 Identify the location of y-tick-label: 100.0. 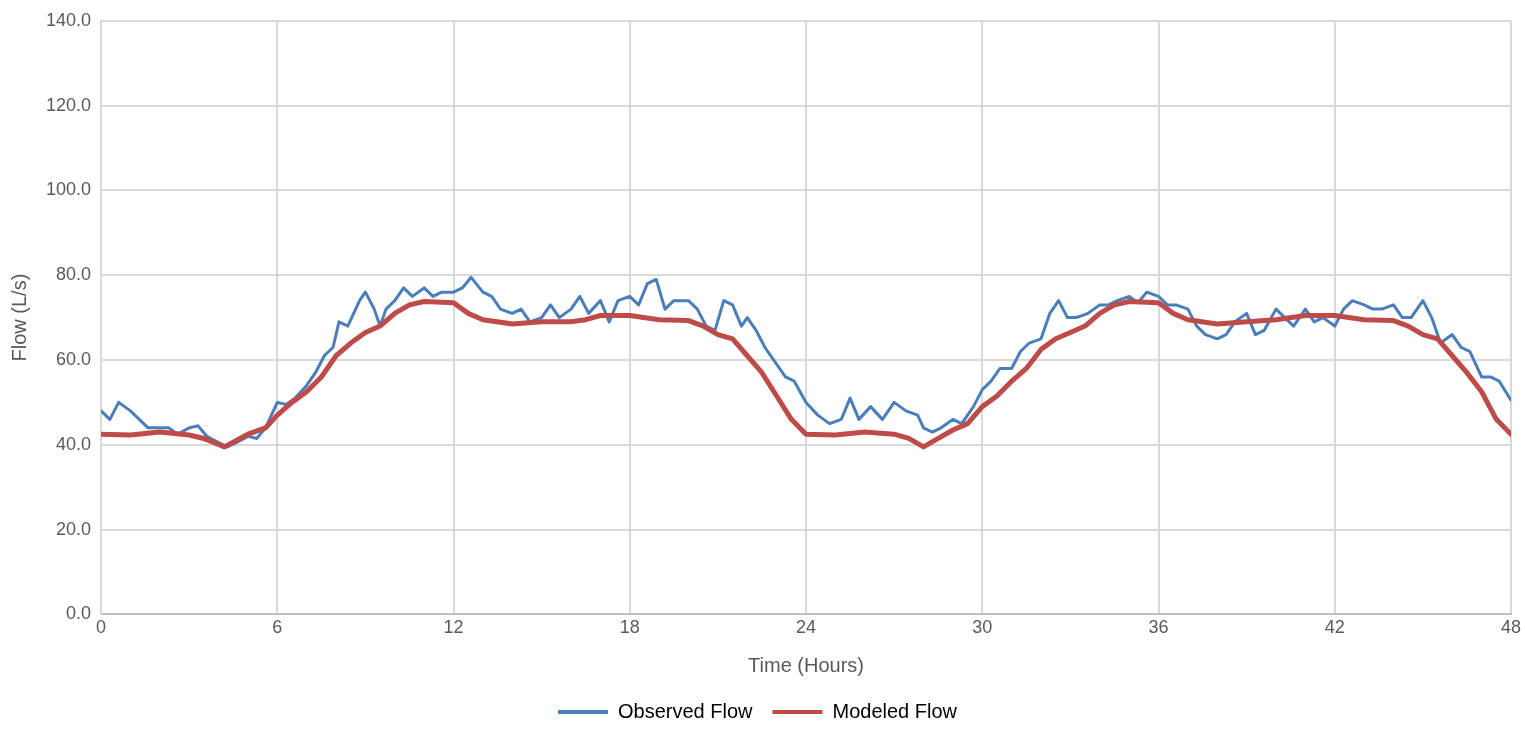
(69, 189).